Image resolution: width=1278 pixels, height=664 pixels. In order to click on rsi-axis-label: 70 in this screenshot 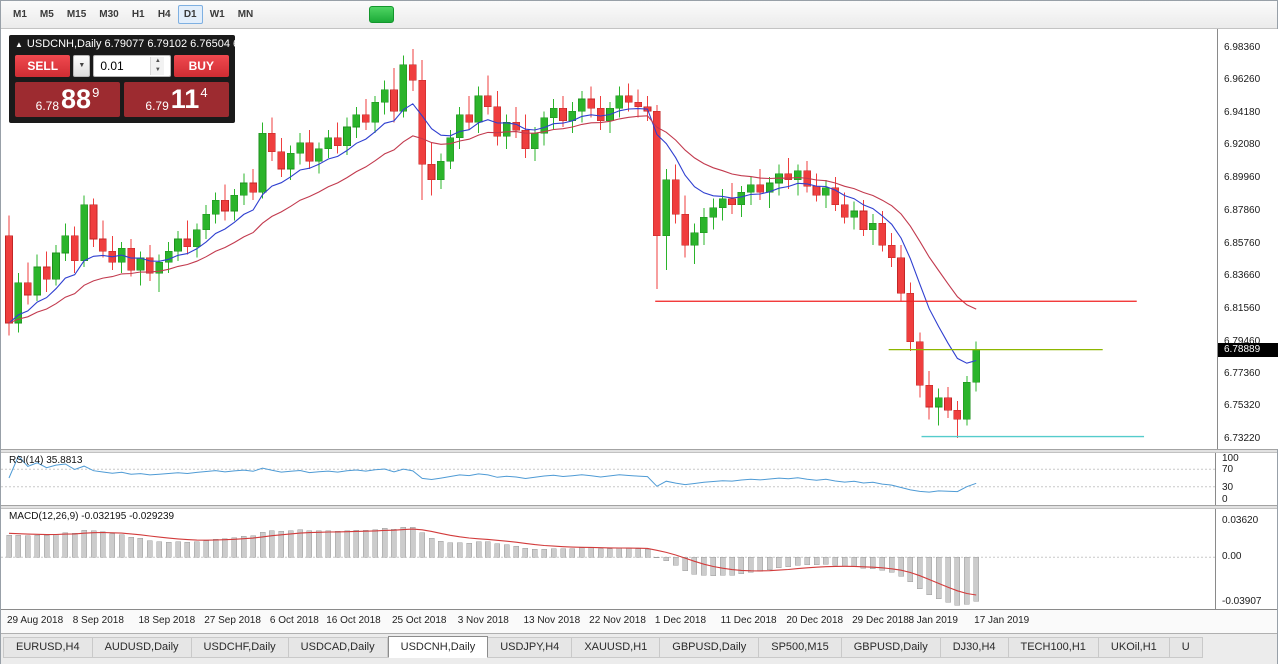, I will do `click(1228, 470)`.